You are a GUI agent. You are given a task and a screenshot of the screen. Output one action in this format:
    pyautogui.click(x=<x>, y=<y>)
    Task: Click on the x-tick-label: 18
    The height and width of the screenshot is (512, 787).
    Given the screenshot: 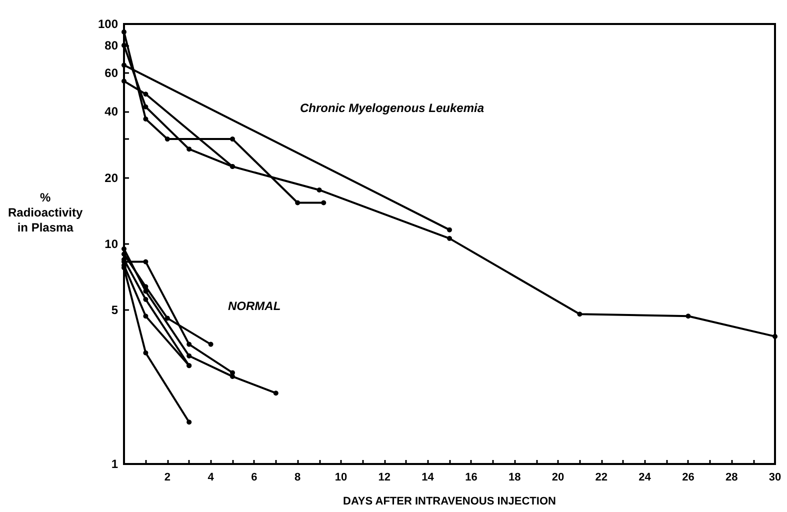 What is the action you would take?
    pyautogui.click(x=514, y=478)
    